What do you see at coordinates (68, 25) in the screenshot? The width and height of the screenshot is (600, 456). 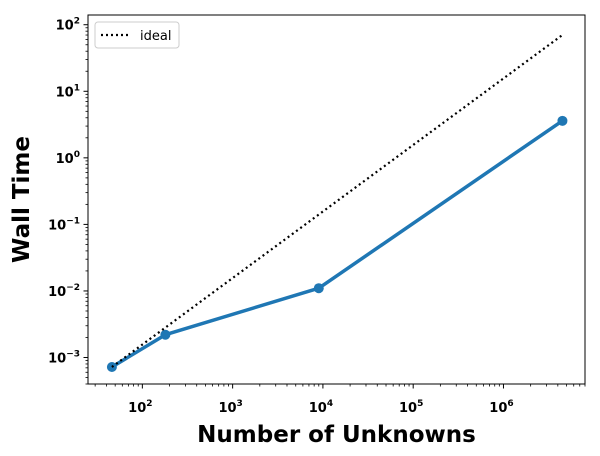 I see `y-tick-label: 10²` at bounding box center [68, 25].